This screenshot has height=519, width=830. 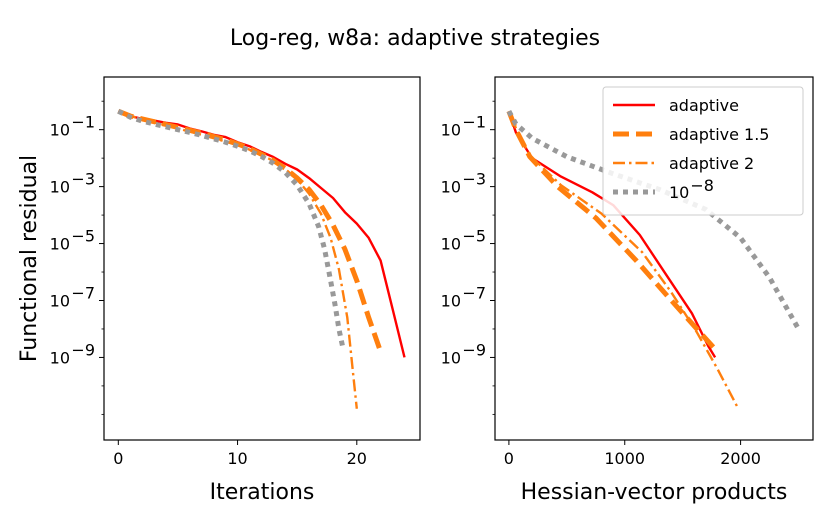 What do you see at coordinates (654, 492) in the screenshot?
I see `x-axis-label: Hessian-vector products` at bounding box center [654, 492].